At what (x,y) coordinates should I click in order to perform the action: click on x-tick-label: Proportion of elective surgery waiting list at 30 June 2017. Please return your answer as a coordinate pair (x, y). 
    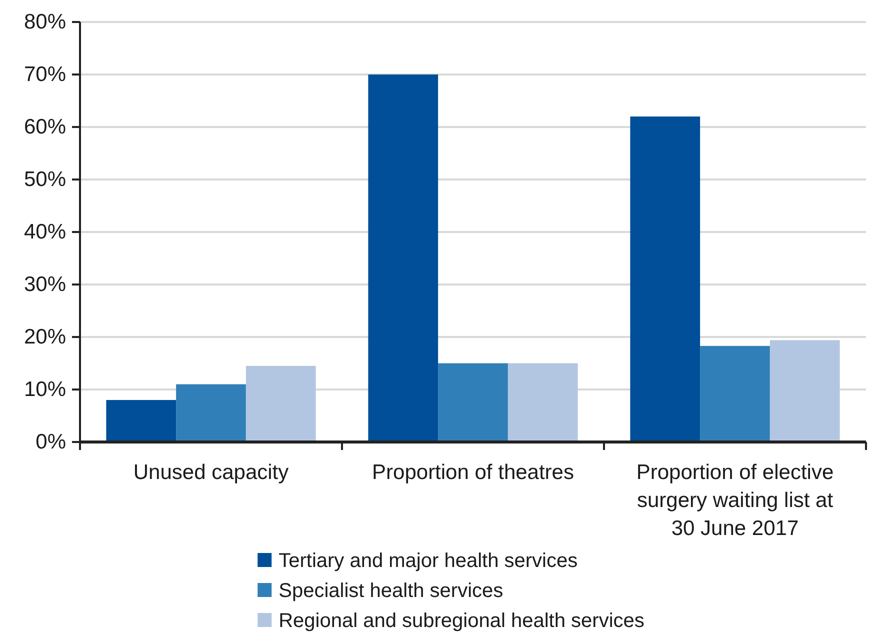
    Looking at the image, I should click on (735, 500).